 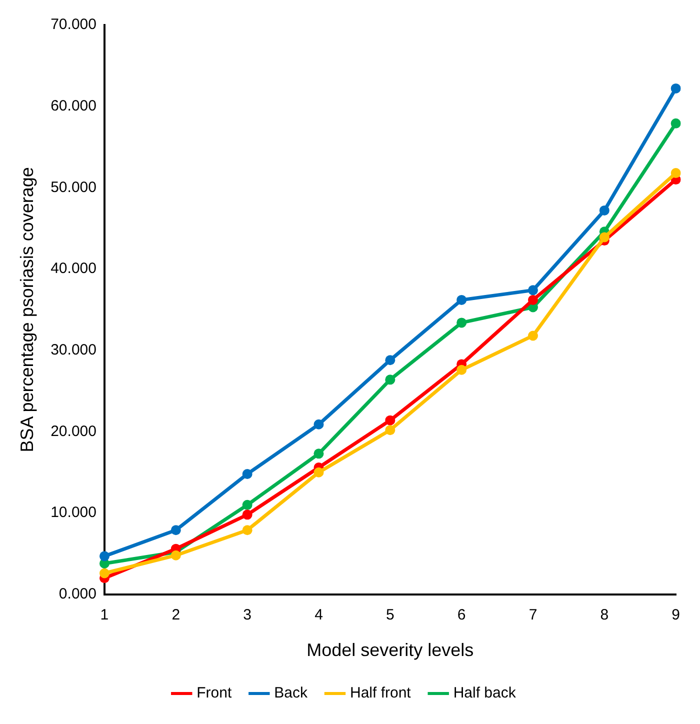 What do you see at coordinates (318, 615) in the screenshot?
I see `x-tick-label: 4` at bounding box center [318, 615].